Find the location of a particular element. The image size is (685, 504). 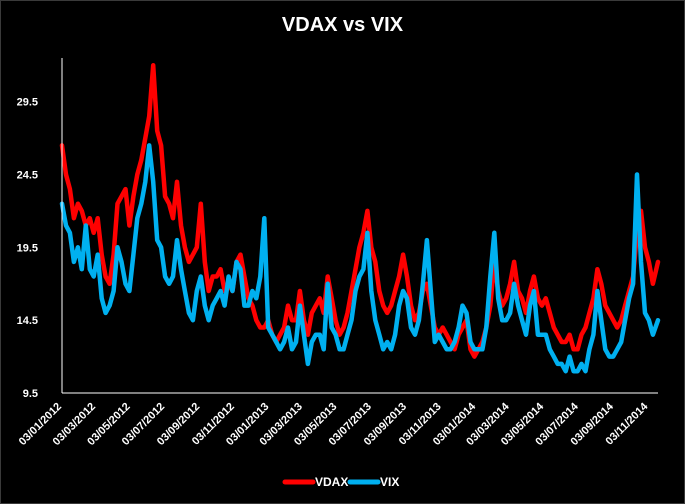

legend: VDAX VIX is located at coordinates (340, 482).